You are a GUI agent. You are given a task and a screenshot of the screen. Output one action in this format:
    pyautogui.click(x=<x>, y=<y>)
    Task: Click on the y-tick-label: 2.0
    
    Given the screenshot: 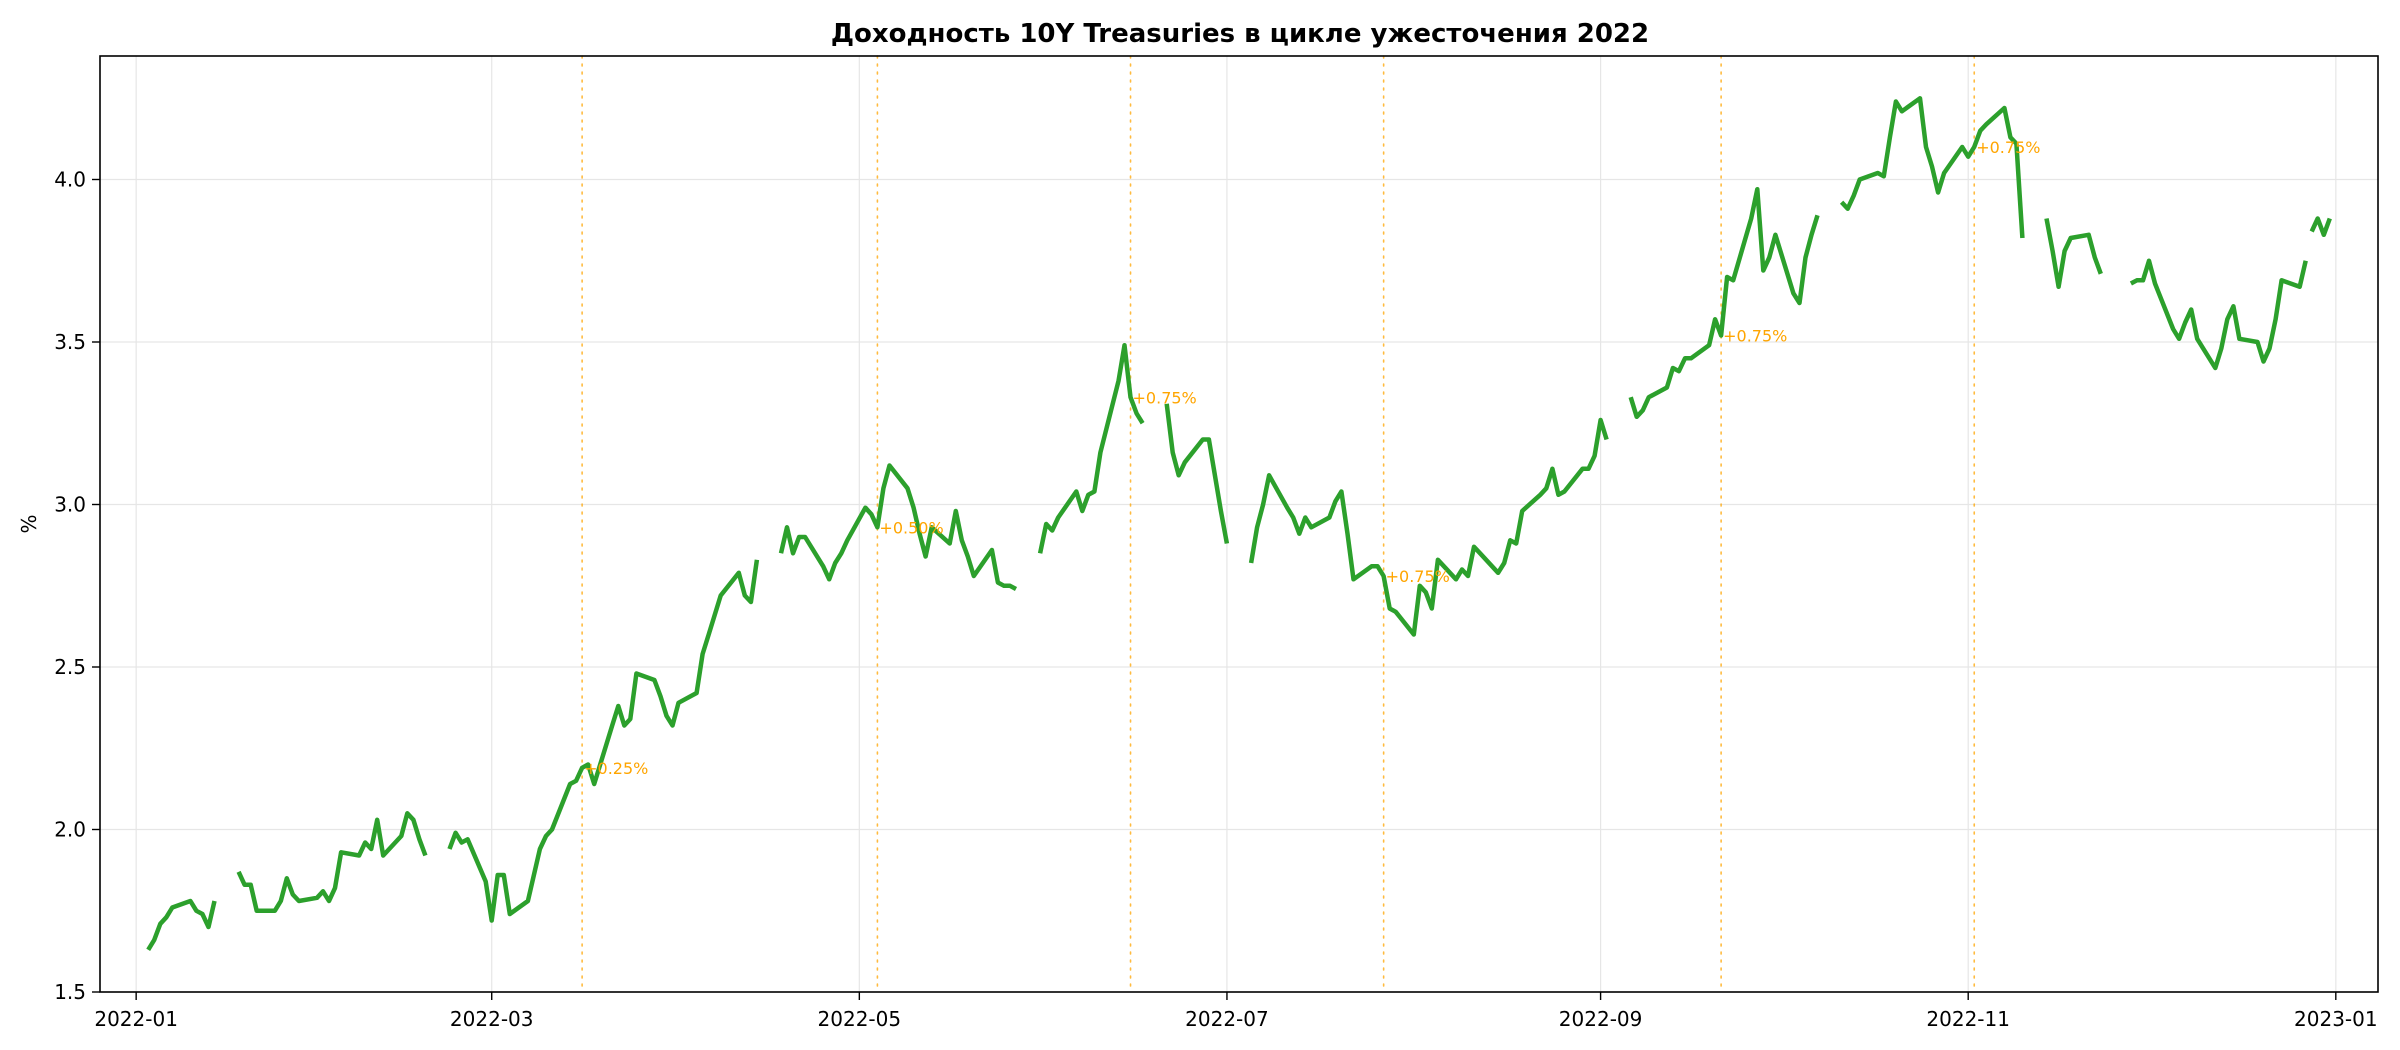 What is the action you would take?
    pyautogui.click(x=70, y=830)
    